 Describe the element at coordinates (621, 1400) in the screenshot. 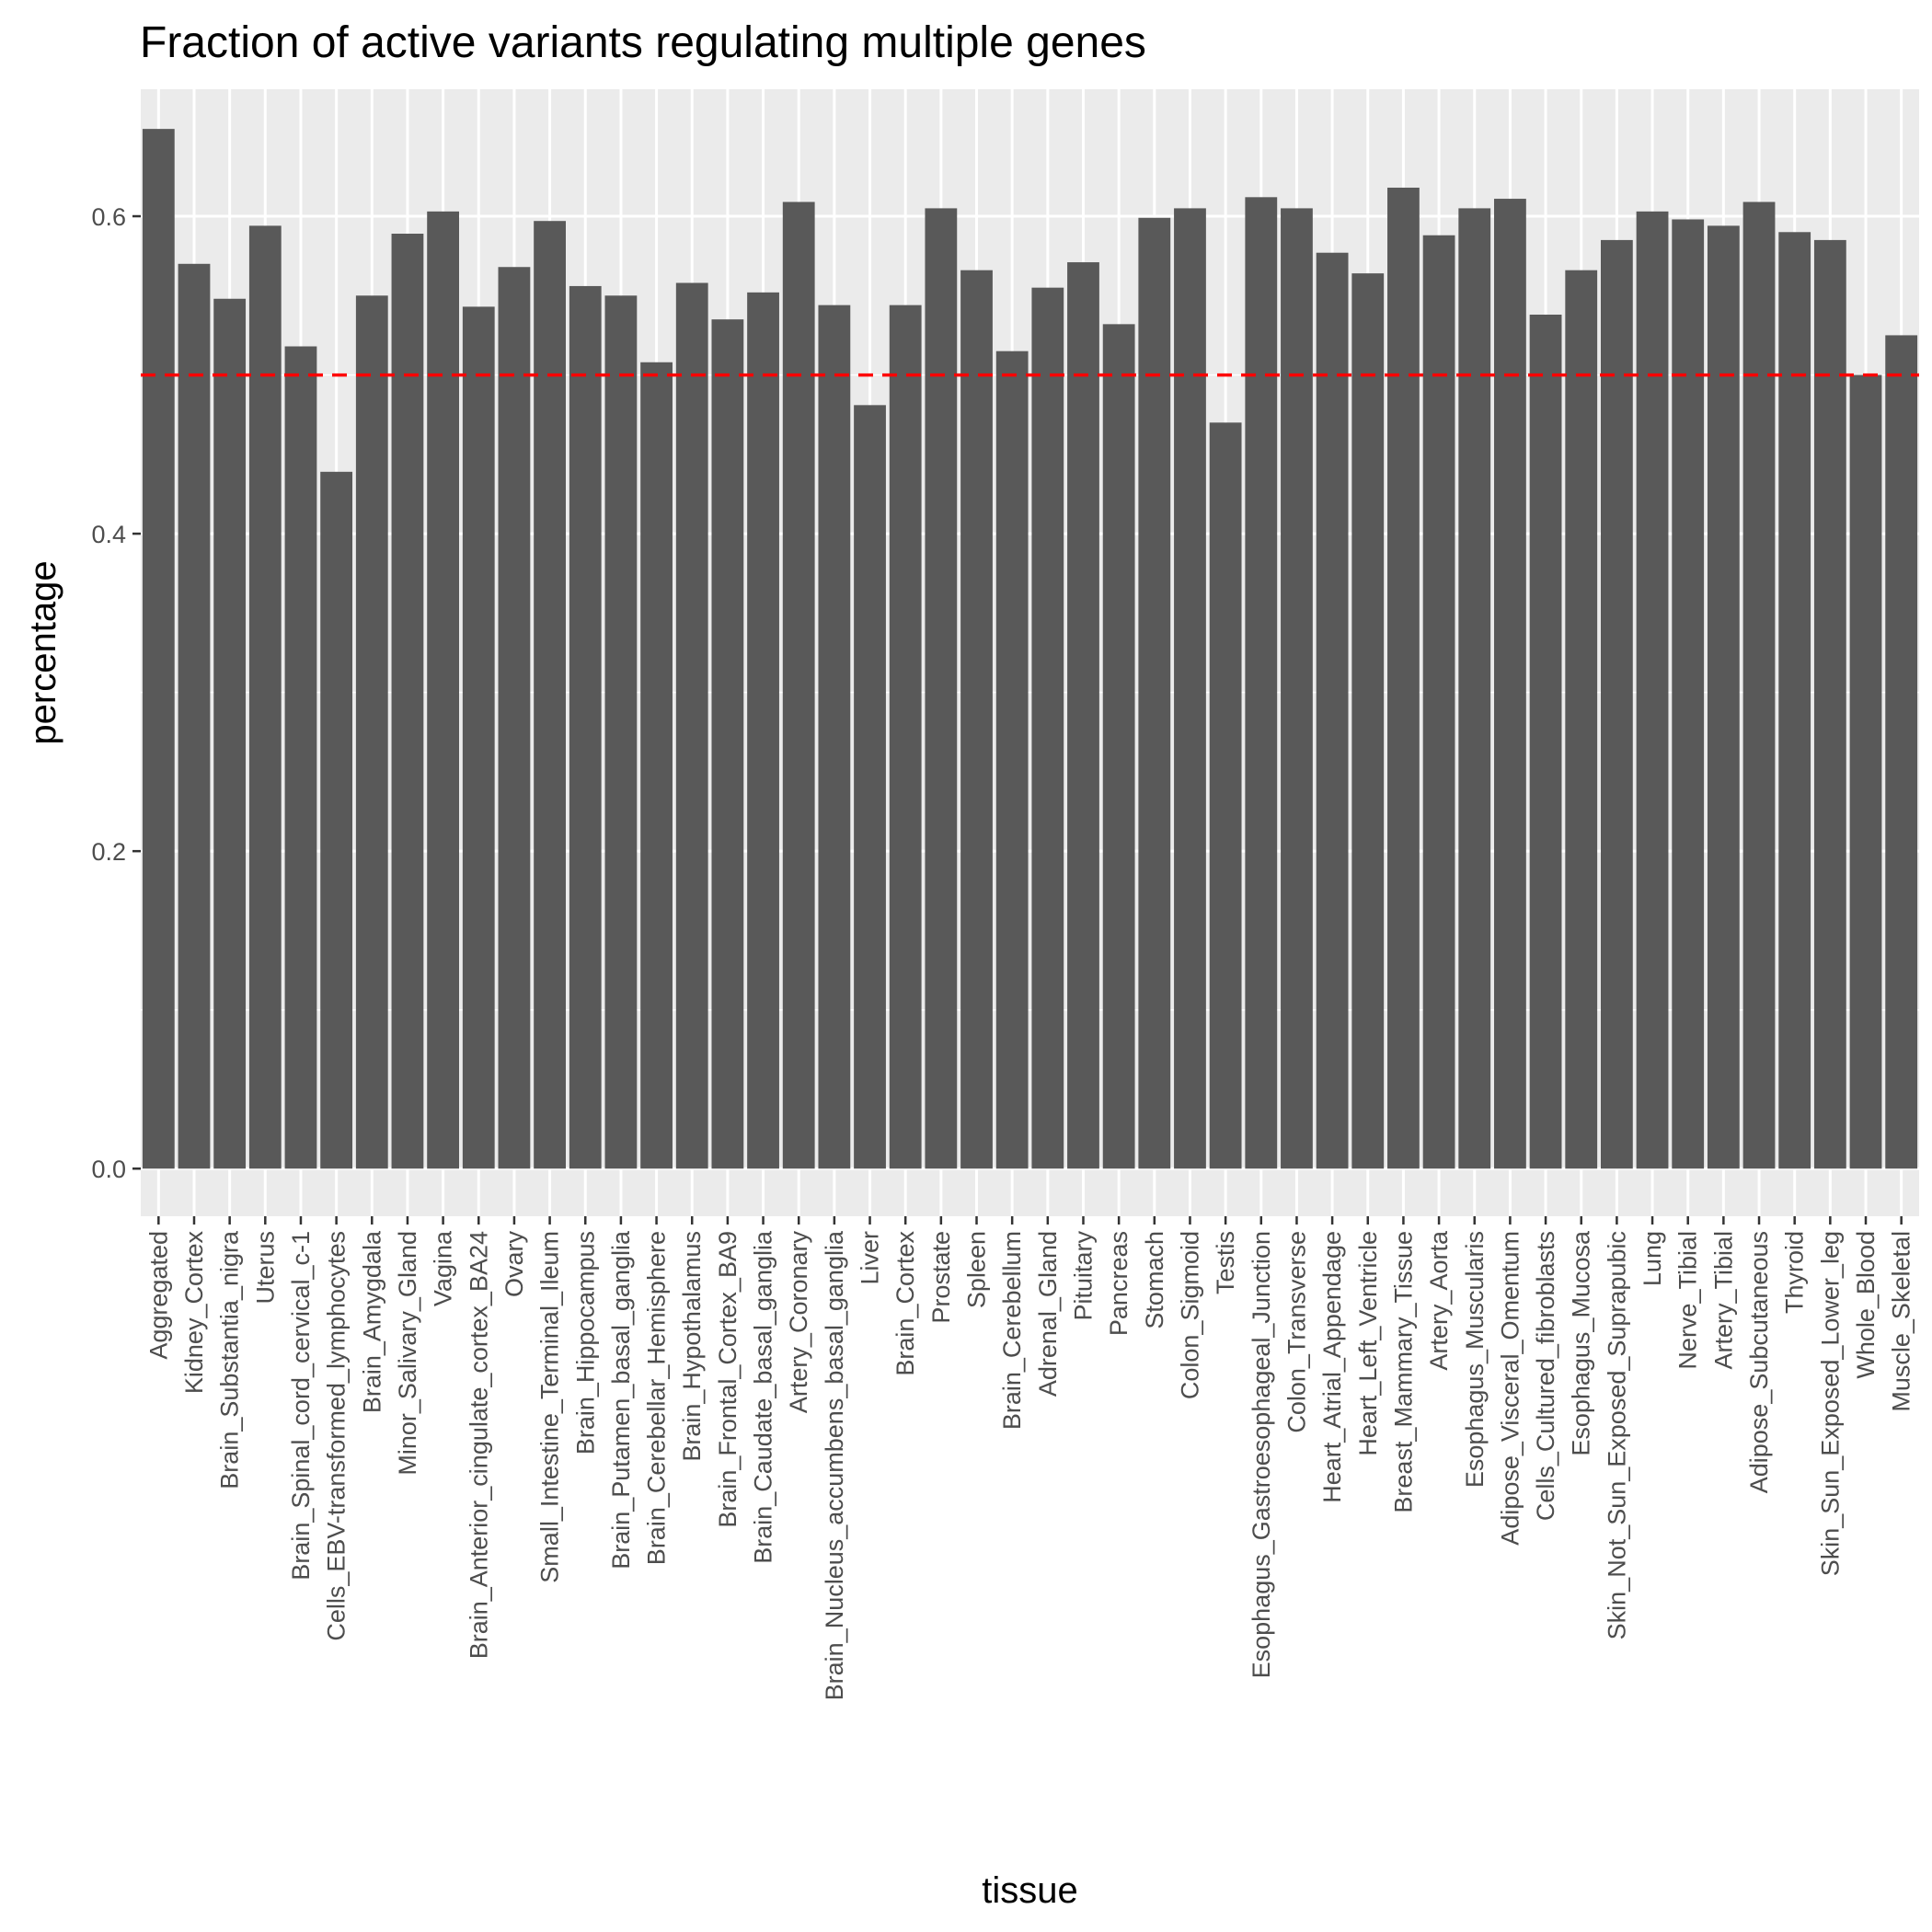

I see `x-tick-label: Brain_Putamen_basal_ganglia` at that location.